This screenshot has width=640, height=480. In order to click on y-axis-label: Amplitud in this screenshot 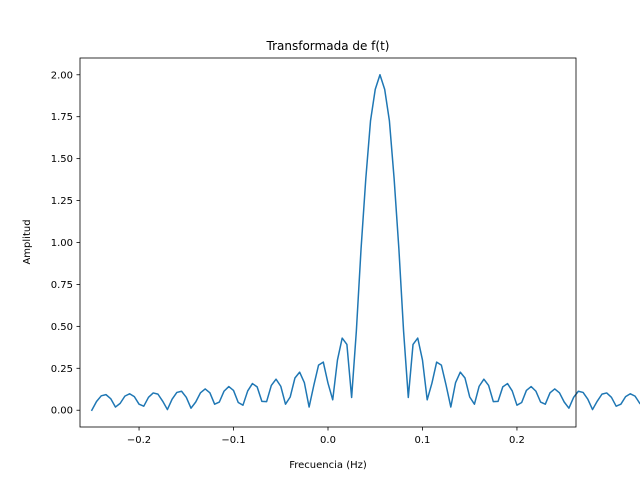, I will do `click(27, 241)`.